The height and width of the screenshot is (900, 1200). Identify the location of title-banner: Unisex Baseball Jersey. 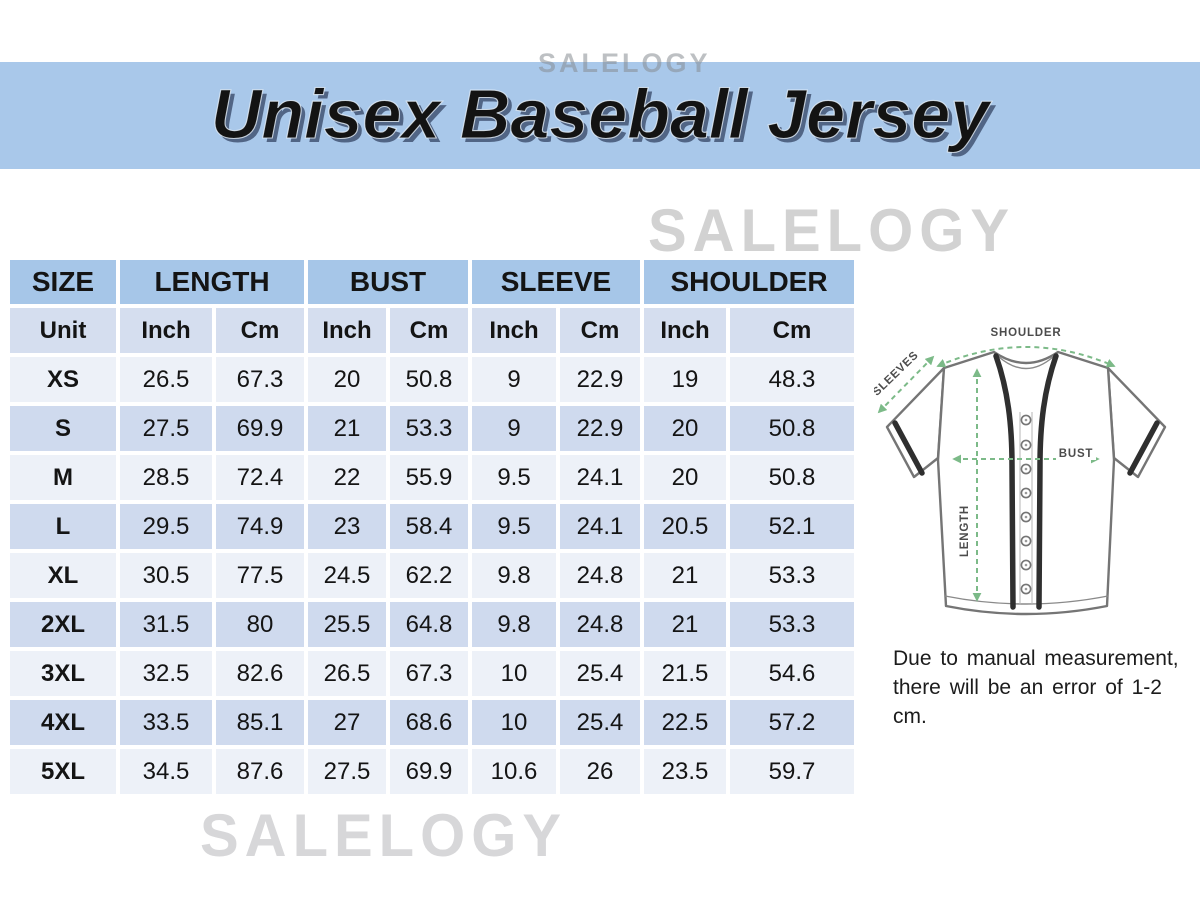
(600, 115).